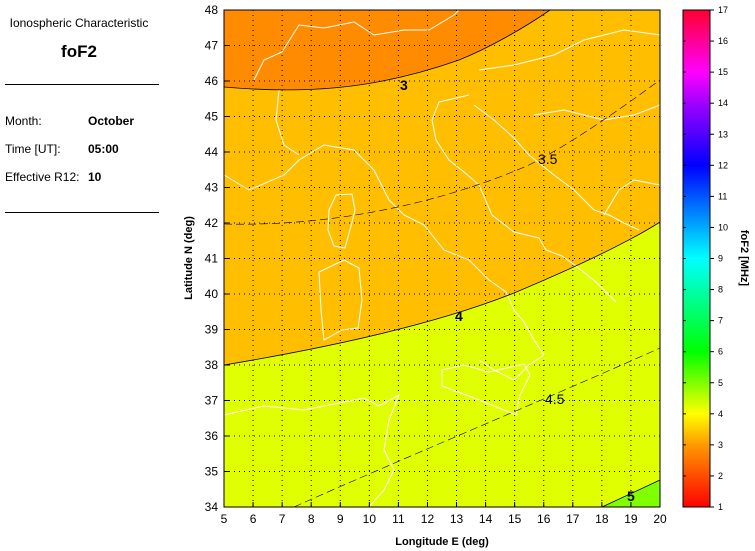 This screenshot has height=551, width=755. I want to click on x-tick-label: 16, so click(544, 519).